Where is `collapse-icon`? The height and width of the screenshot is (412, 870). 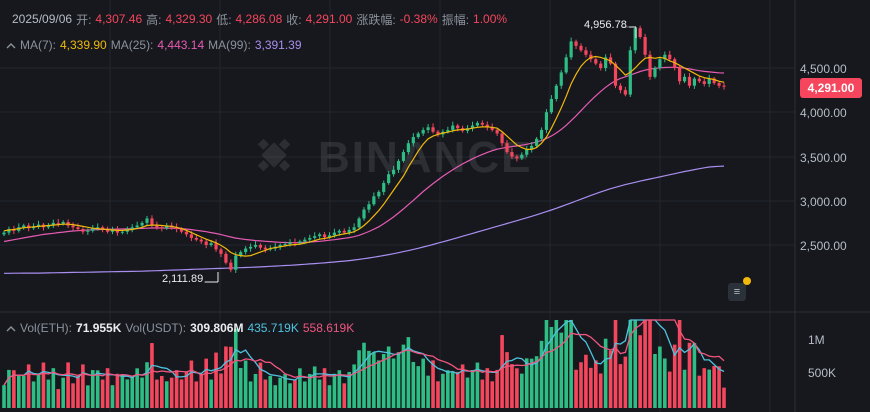
collapse-icon is located at coordinates (11, 328).